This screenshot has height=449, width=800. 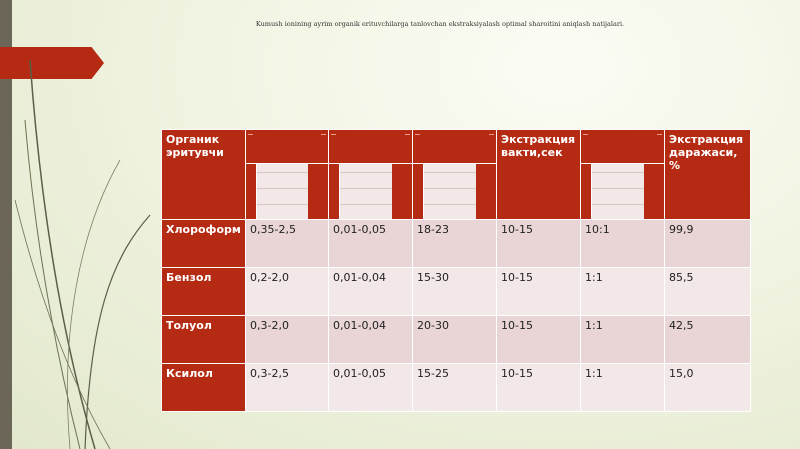 What do you see at coordinates (707, 387) in the screenshot?
I see `table-cell: 15,0` at bounding box center [707, 387].